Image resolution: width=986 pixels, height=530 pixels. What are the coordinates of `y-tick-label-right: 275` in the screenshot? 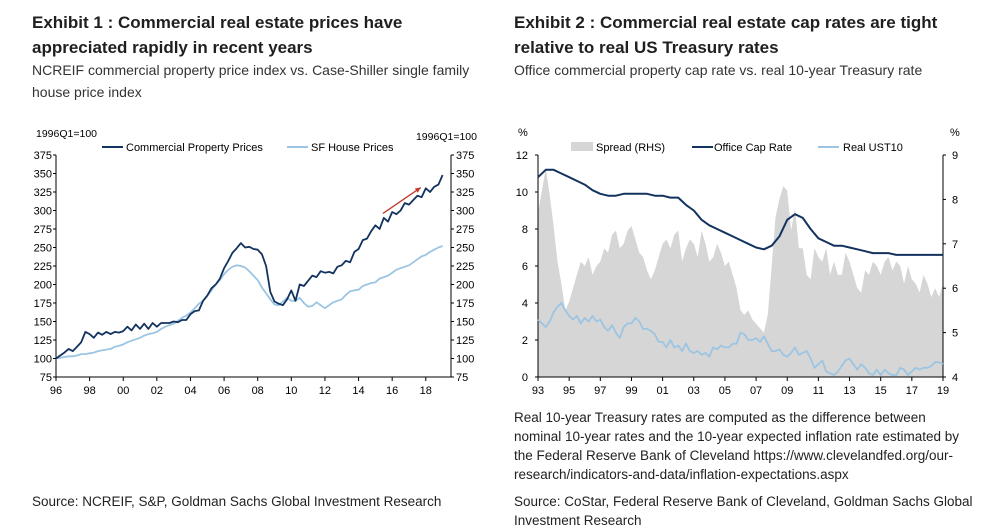 It's located at (465, 230).